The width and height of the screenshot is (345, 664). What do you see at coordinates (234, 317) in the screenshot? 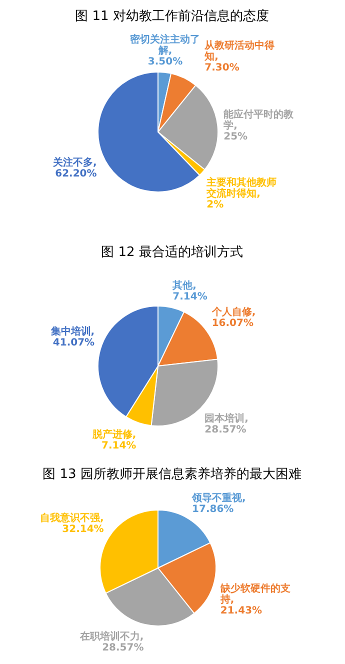
I see `data-label: 个人自修, 16.07%` at bounding box center [234, 317].